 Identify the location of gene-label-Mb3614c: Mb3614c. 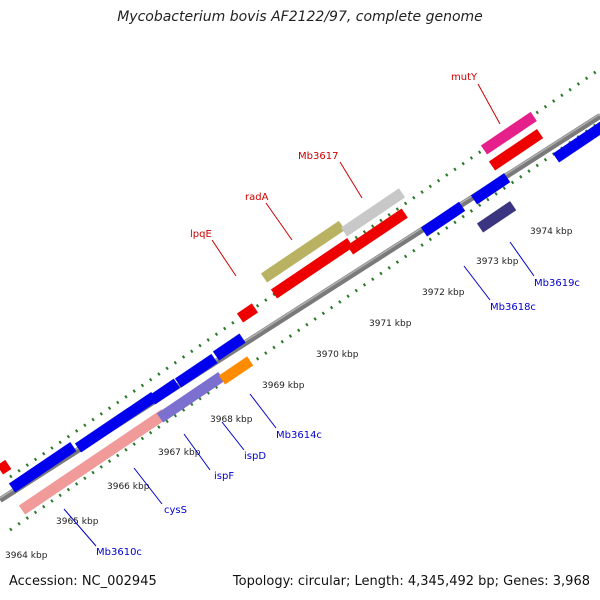
(299, 435).